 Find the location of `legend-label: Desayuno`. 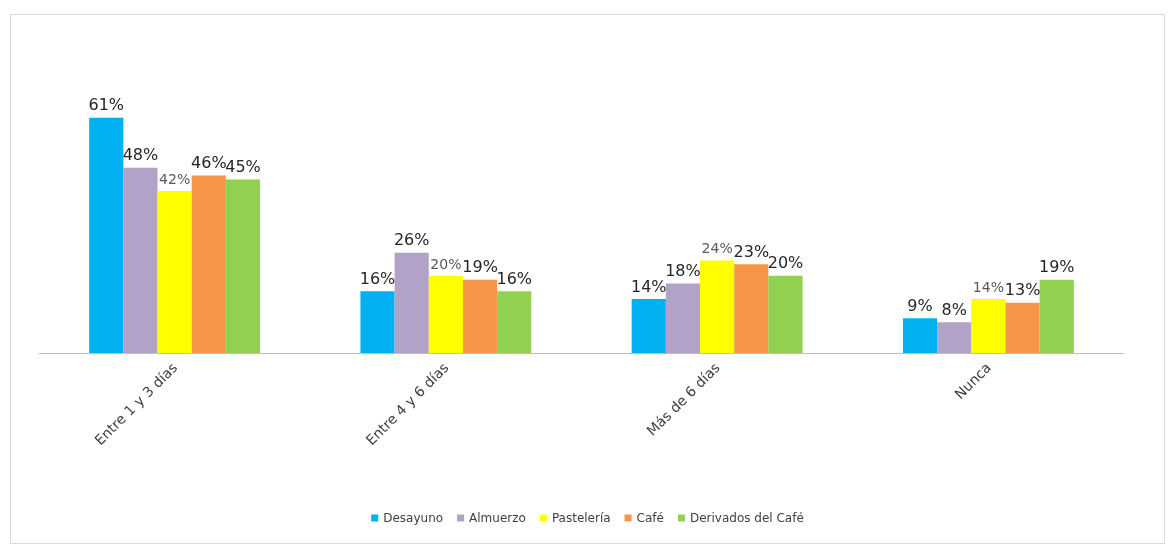

legend-label: Desayuno is located at coordinates (413, 518).